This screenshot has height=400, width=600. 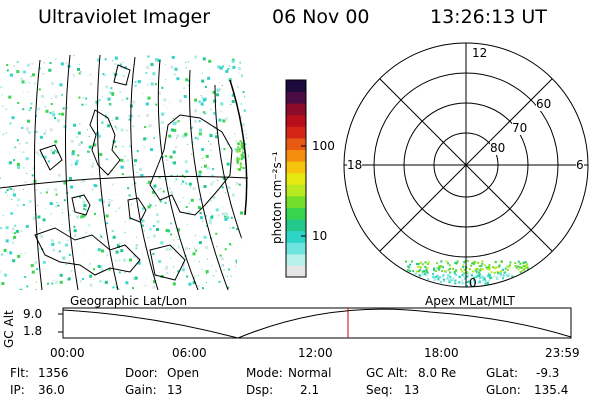 What do you see at coordinates (33, 331) in the screenshot?
I see `timeline-y-tick-low: 1.8` at bounding box center [33, 331].